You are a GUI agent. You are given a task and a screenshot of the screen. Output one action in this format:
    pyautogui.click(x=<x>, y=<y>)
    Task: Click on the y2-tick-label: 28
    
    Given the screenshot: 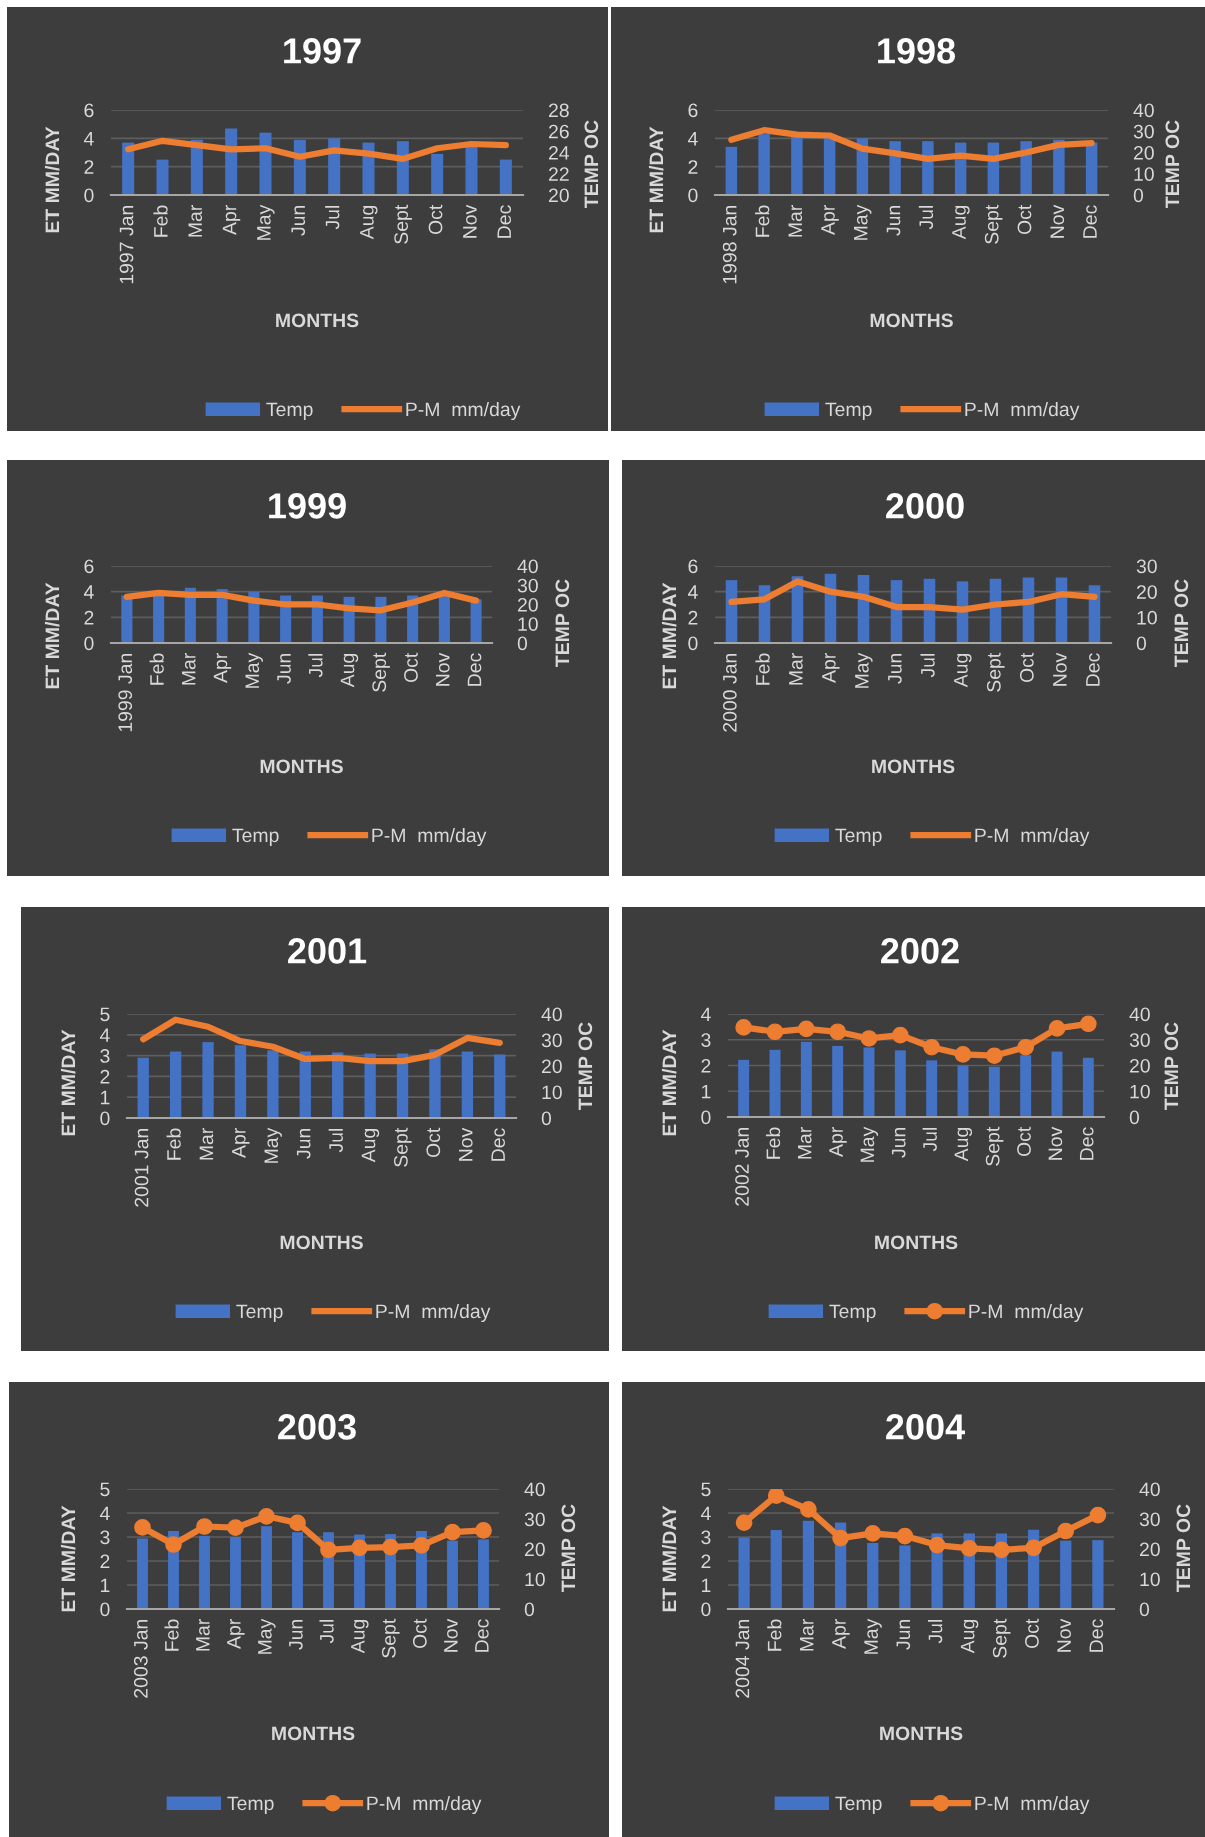 What is the action you would take?
    pyautogui.click(x=558, y=110)
    